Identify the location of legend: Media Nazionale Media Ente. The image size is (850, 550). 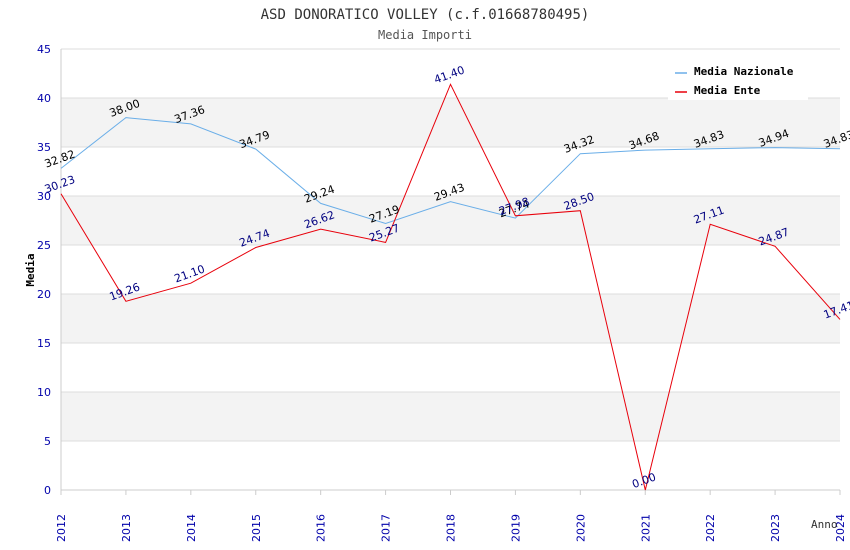
(738, 80).